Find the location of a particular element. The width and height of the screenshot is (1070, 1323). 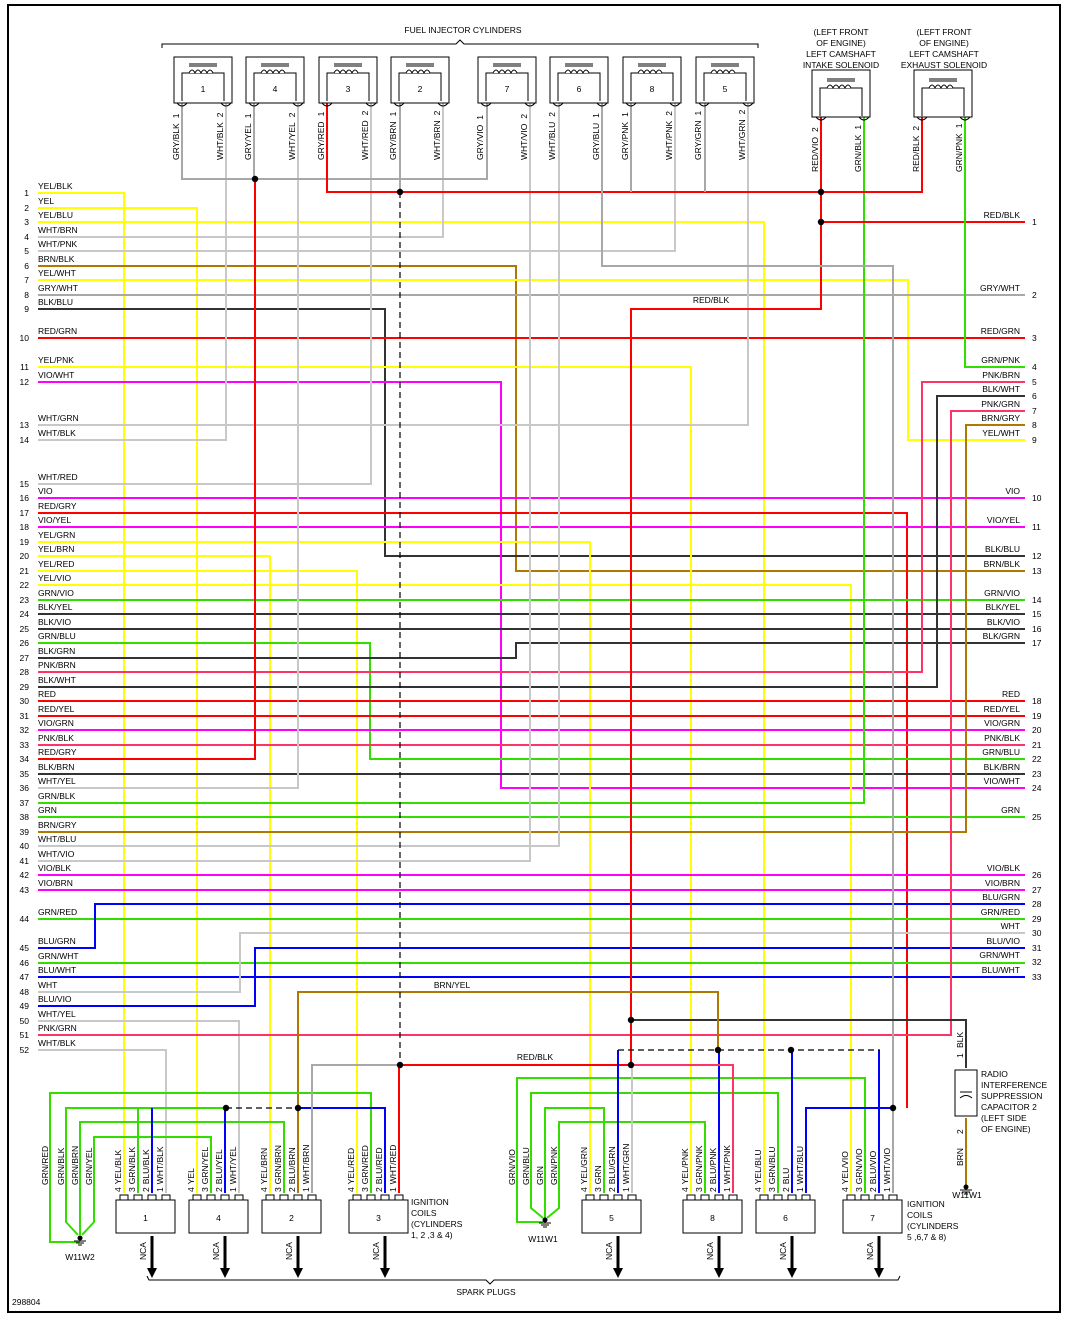

coil-pin-label: 3GRN is located at coordinates (598, 1178).